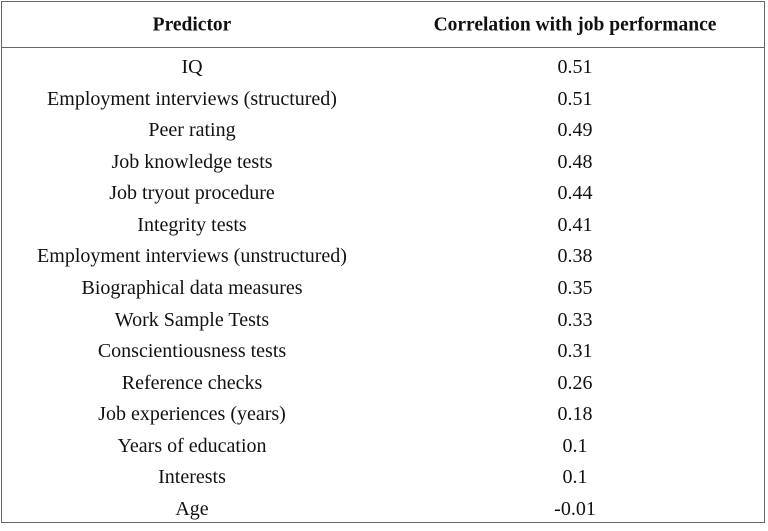  Describe the element at coordinates (192, 382) in the screenshot. I see `predictor-cell: Reference checks` at that location.